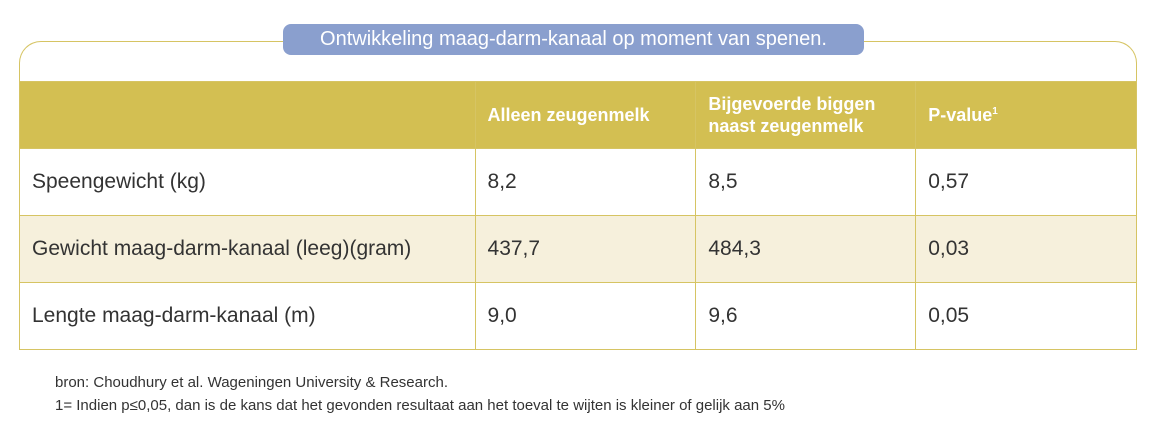 The height and width of the screenshot is (446, 1153). Describe the element at coordinates (995, 111) in the screenshot. I see `footnote-marker: 1` at that location.